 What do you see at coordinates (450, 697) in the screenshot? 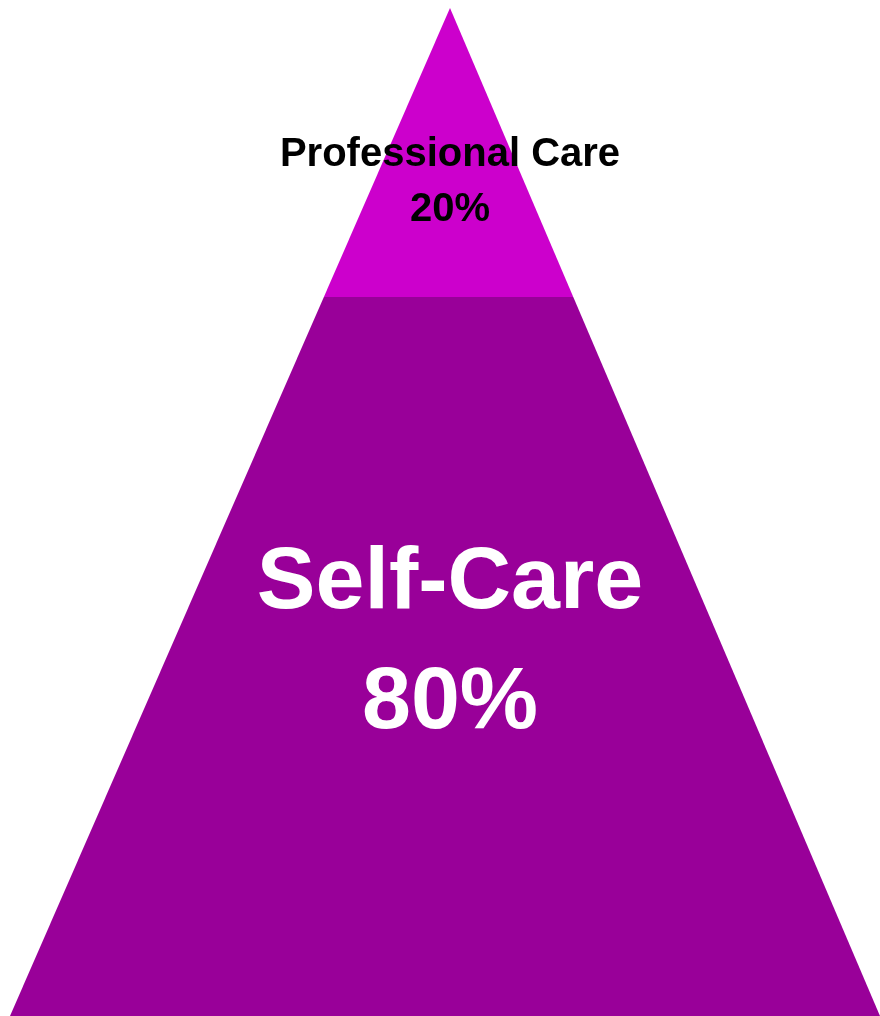
I see `data-label: 80%` at bounding box center [450, 697].